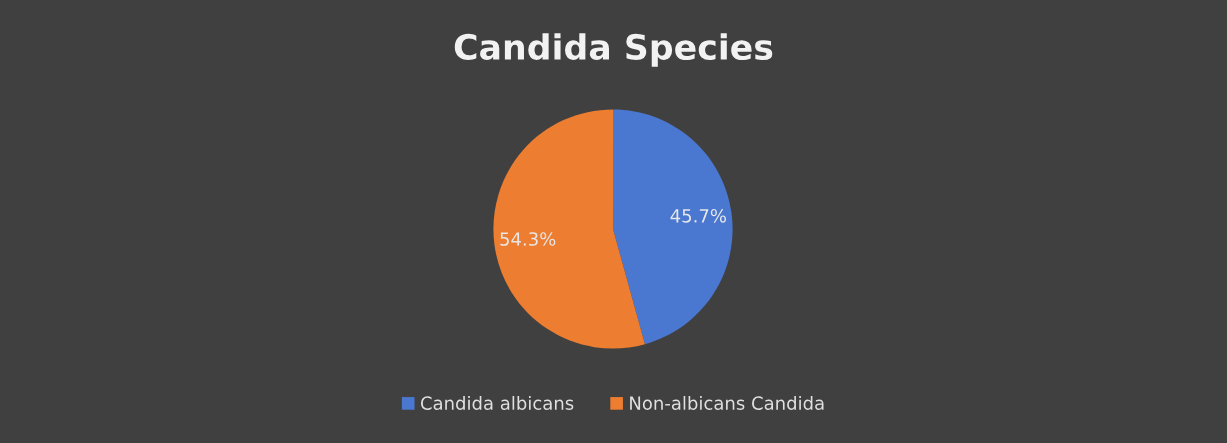 The image size is (1227, 443). What do you see at coordinates (528, 239) in the screenshot?
I see `data-label: 54.3%` at bounding box center [528, 239].